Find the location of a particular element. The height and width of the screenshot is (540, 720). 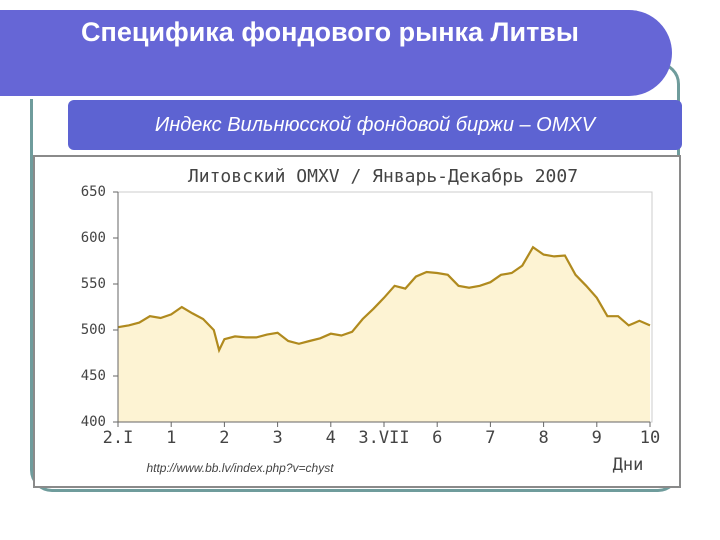

x-axis-label: Дни is located at coordinates (628, 465).